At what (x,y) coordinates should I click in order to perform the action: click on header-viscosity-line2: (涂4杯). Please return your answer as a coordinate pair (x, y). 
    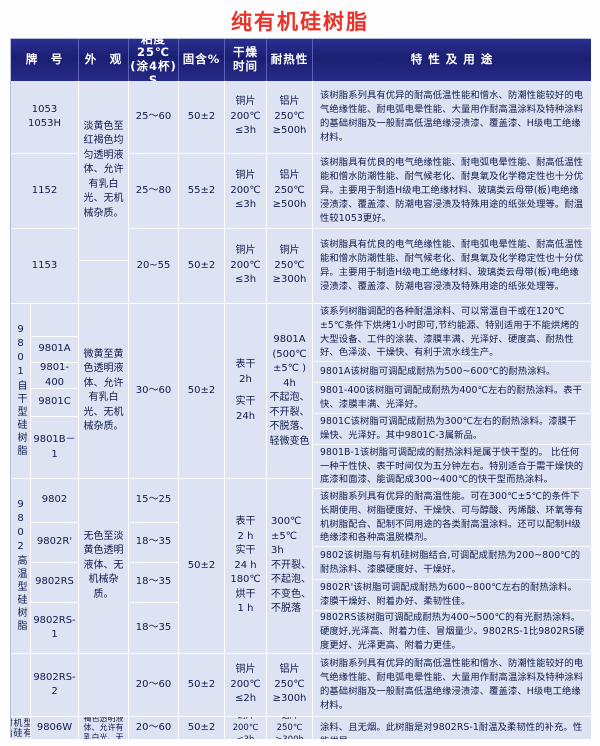
    Looking at the image, I should click on (153, 66).